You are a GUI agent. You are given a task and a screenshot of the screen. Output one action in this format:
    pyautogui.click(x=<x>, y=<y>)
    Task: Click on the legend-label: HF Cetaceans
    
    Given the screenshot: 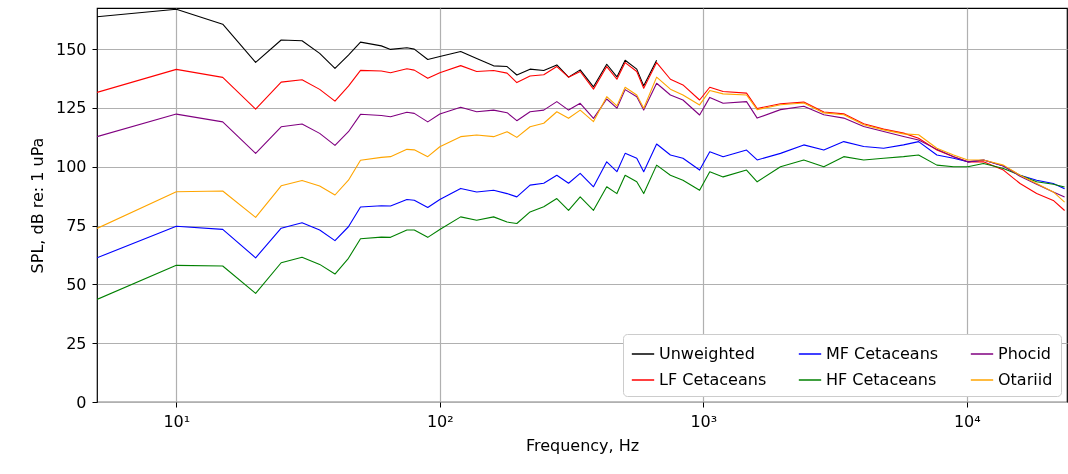 What is the action you would take?
    pyautogui.click(x=881, y=379)
    